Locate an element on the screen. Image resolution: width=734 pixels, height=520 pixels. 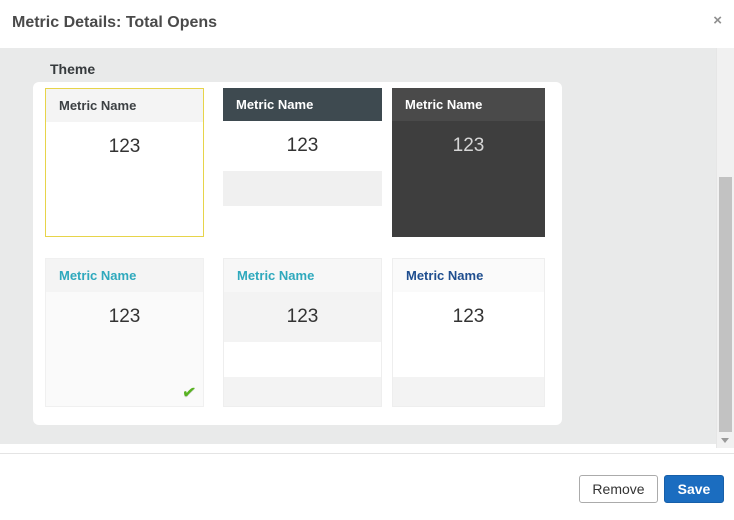
page-title: Metric Details: Total Opens is located at coordinates (115, 22).